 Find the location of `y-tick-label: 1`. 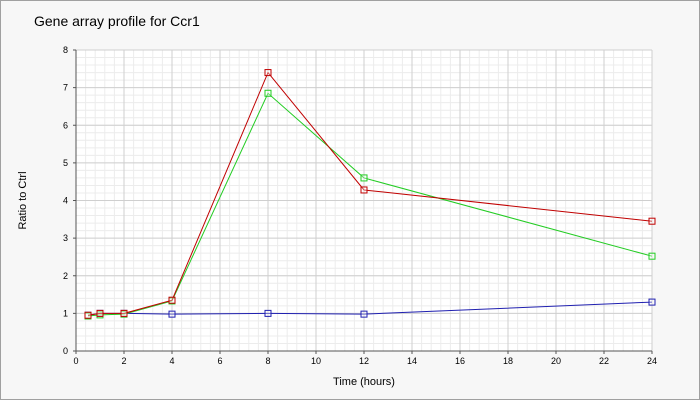

y-tick-label: 1 is located at coordinates (65, 313).